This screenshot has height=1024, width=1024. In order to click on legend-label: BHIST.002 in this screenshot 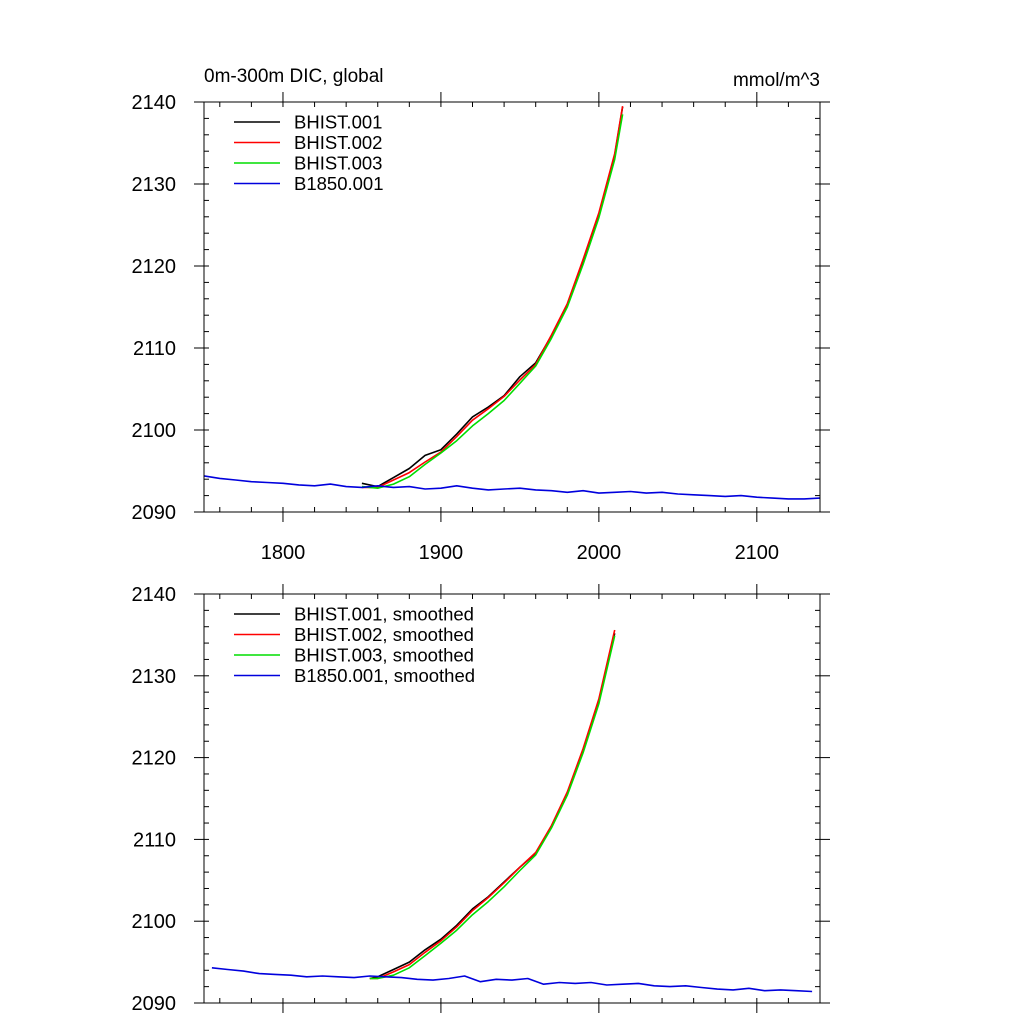, I will do `click(338, 142)`.